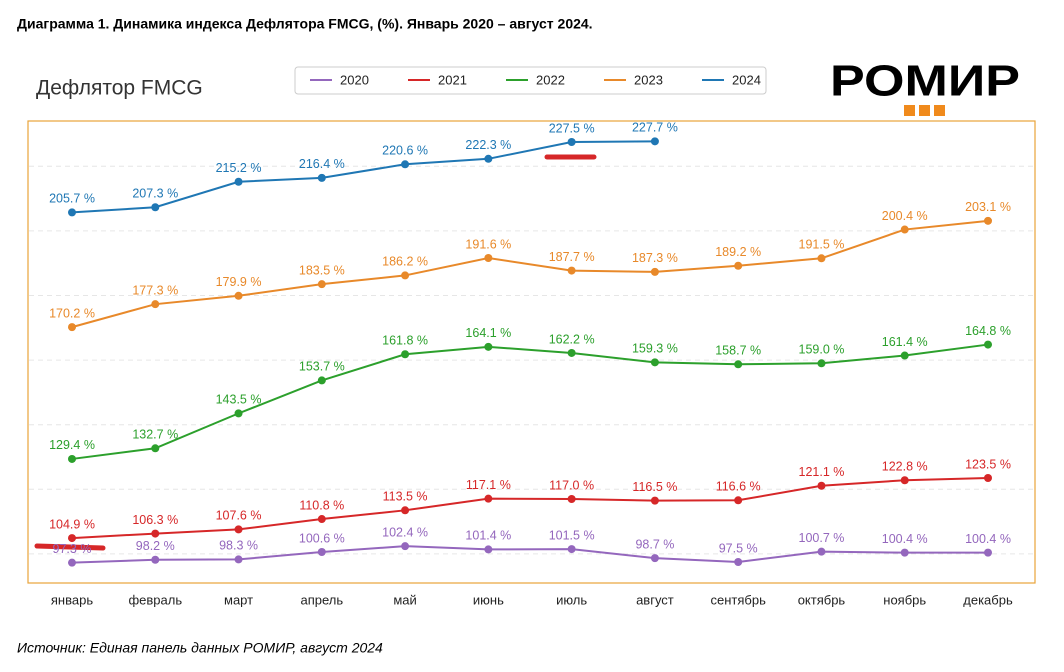 This screenshot has width=1064, height=672. Describe the element at coordinates (404, 599) in the screenshot. I see `x-tick-label: май` at that location.